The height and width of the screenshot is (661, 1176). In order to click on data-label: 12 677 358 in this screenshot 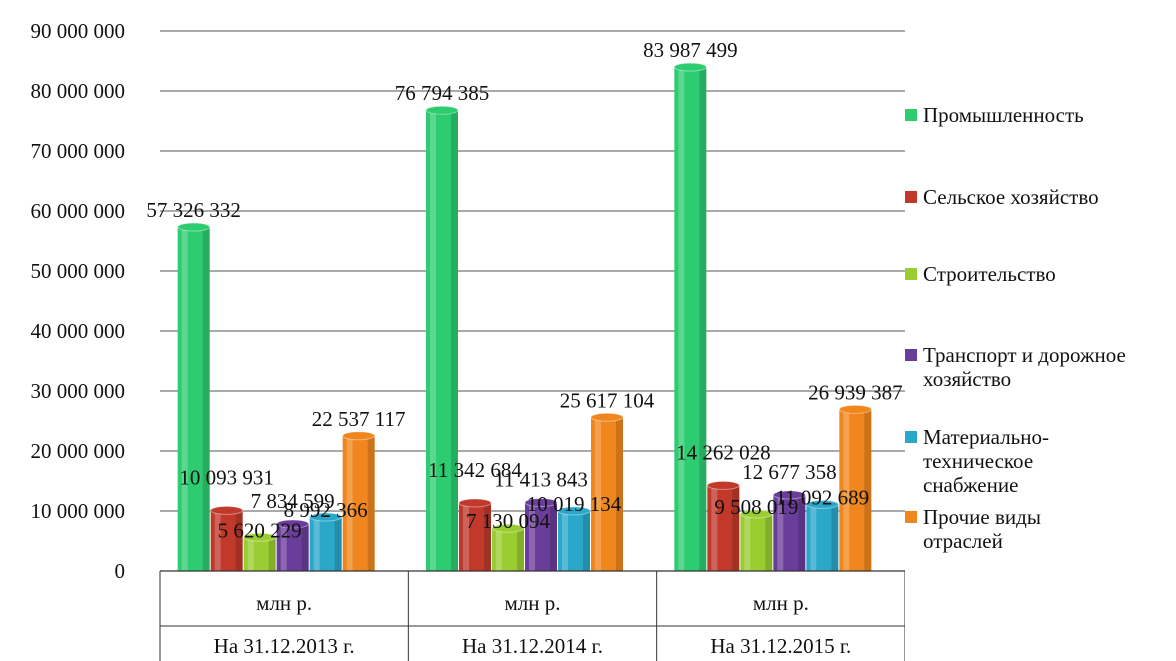, I will do `click(789, 472)`.